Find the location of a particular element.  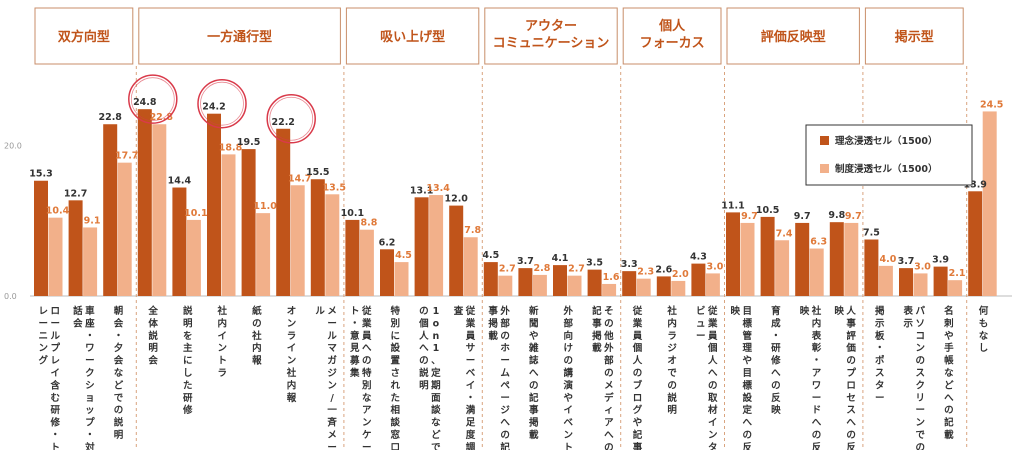

data-label-series2: 11.0 is located at coordinates (265, 206).